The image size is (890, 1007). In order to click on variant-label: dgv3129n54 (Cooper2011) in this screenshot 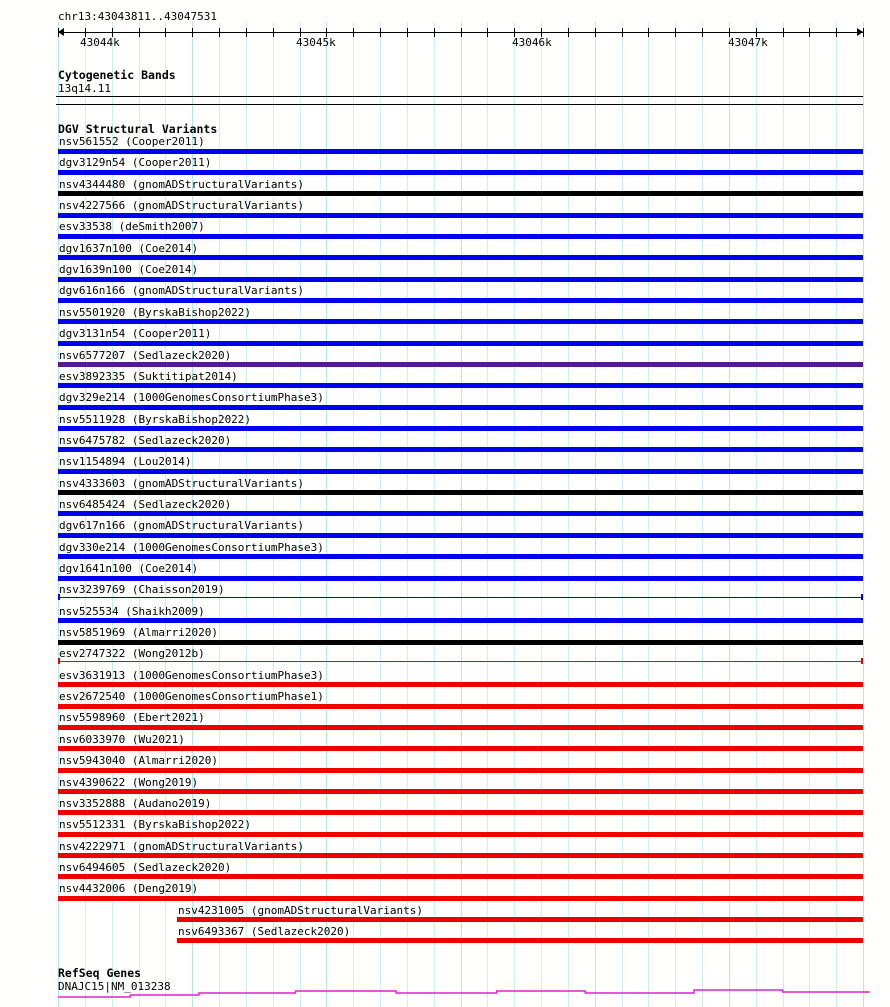, I will do `click(135, 162)`.